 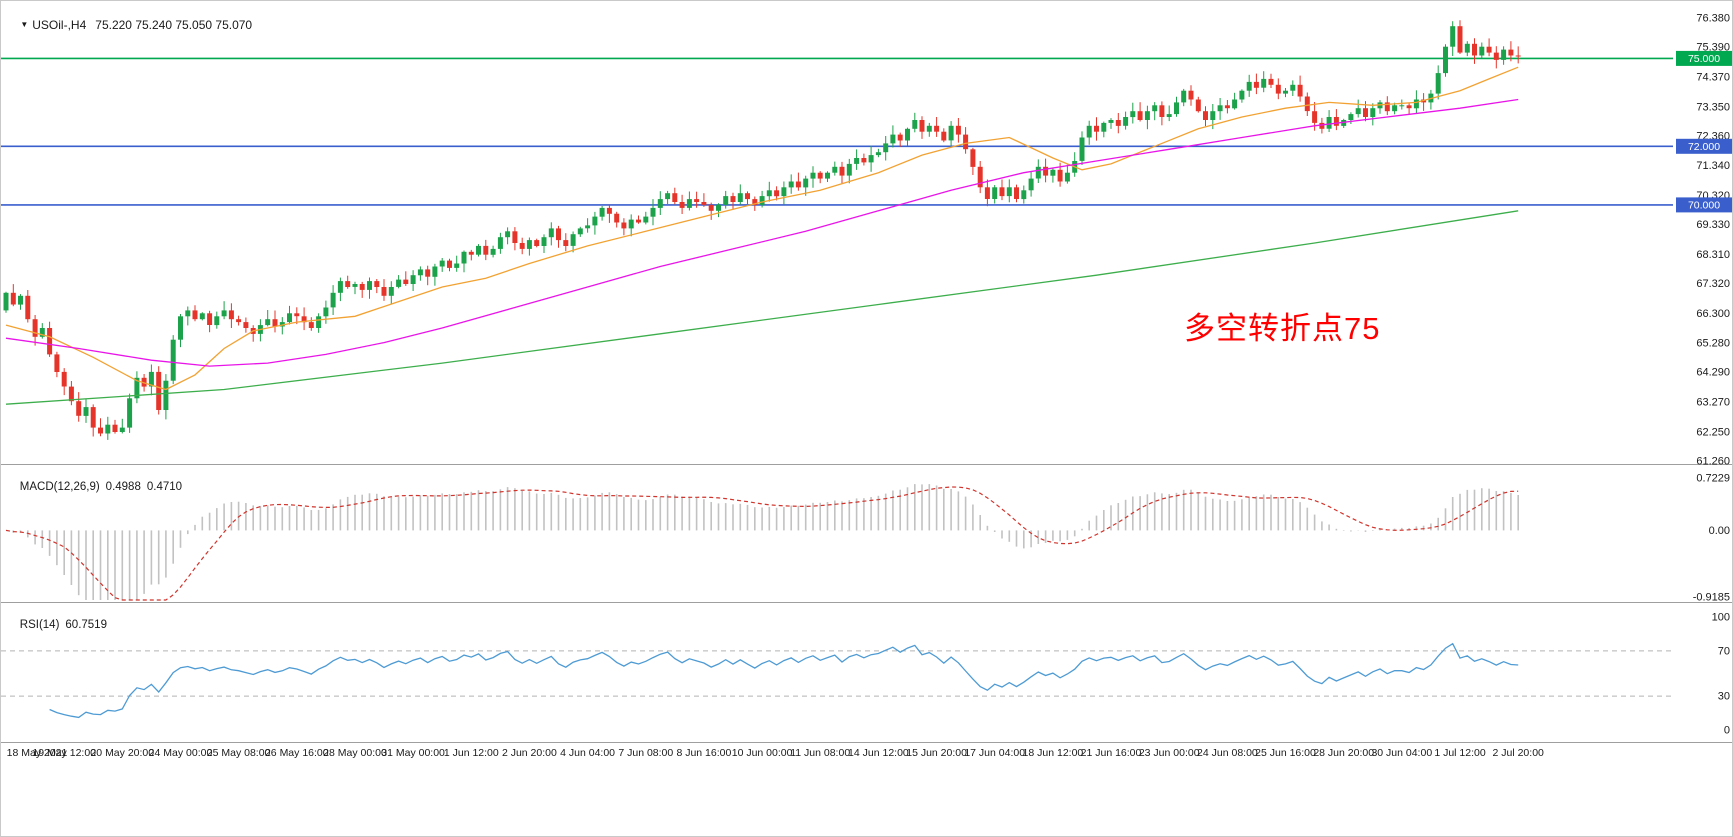 What do you see at coordinates (1519, 753) in the screenshot?
I see `time-scale-label: 2 Jul 20:00` at bounding box center [1519, 753].